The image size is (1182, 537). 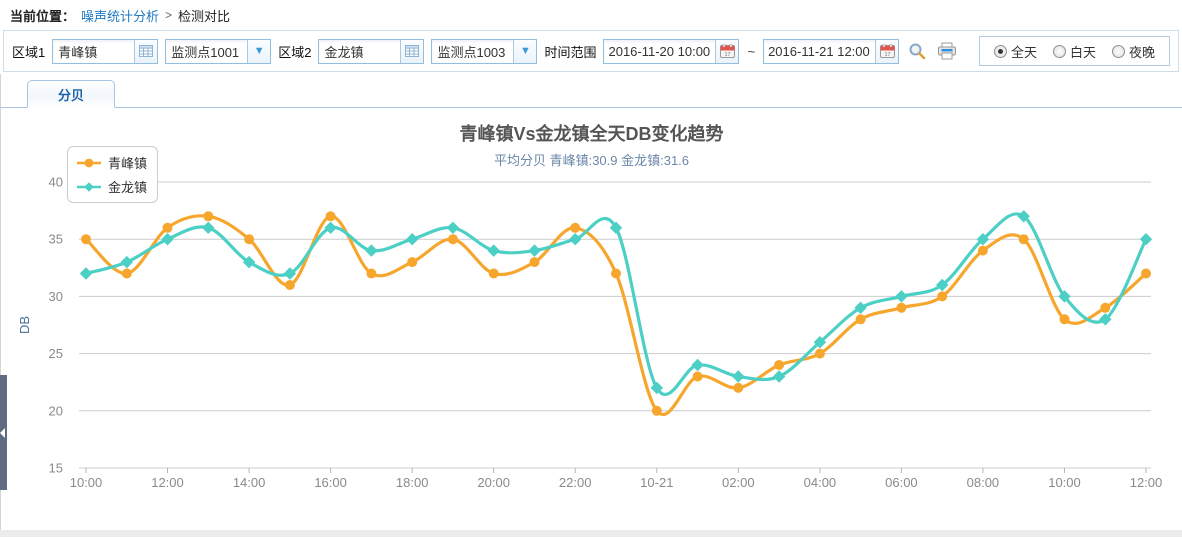 I want to click on svg-text: 22:00, so click(x=575, y=482).